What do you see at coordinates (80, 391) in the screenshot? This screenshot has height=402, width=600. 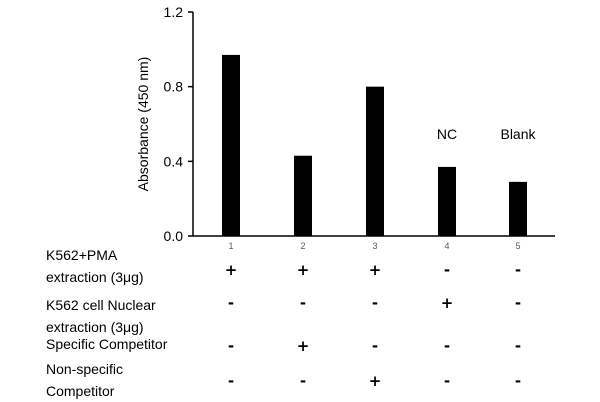 I see `condition-label-line: Competitor` at bounding box center [80, 391].